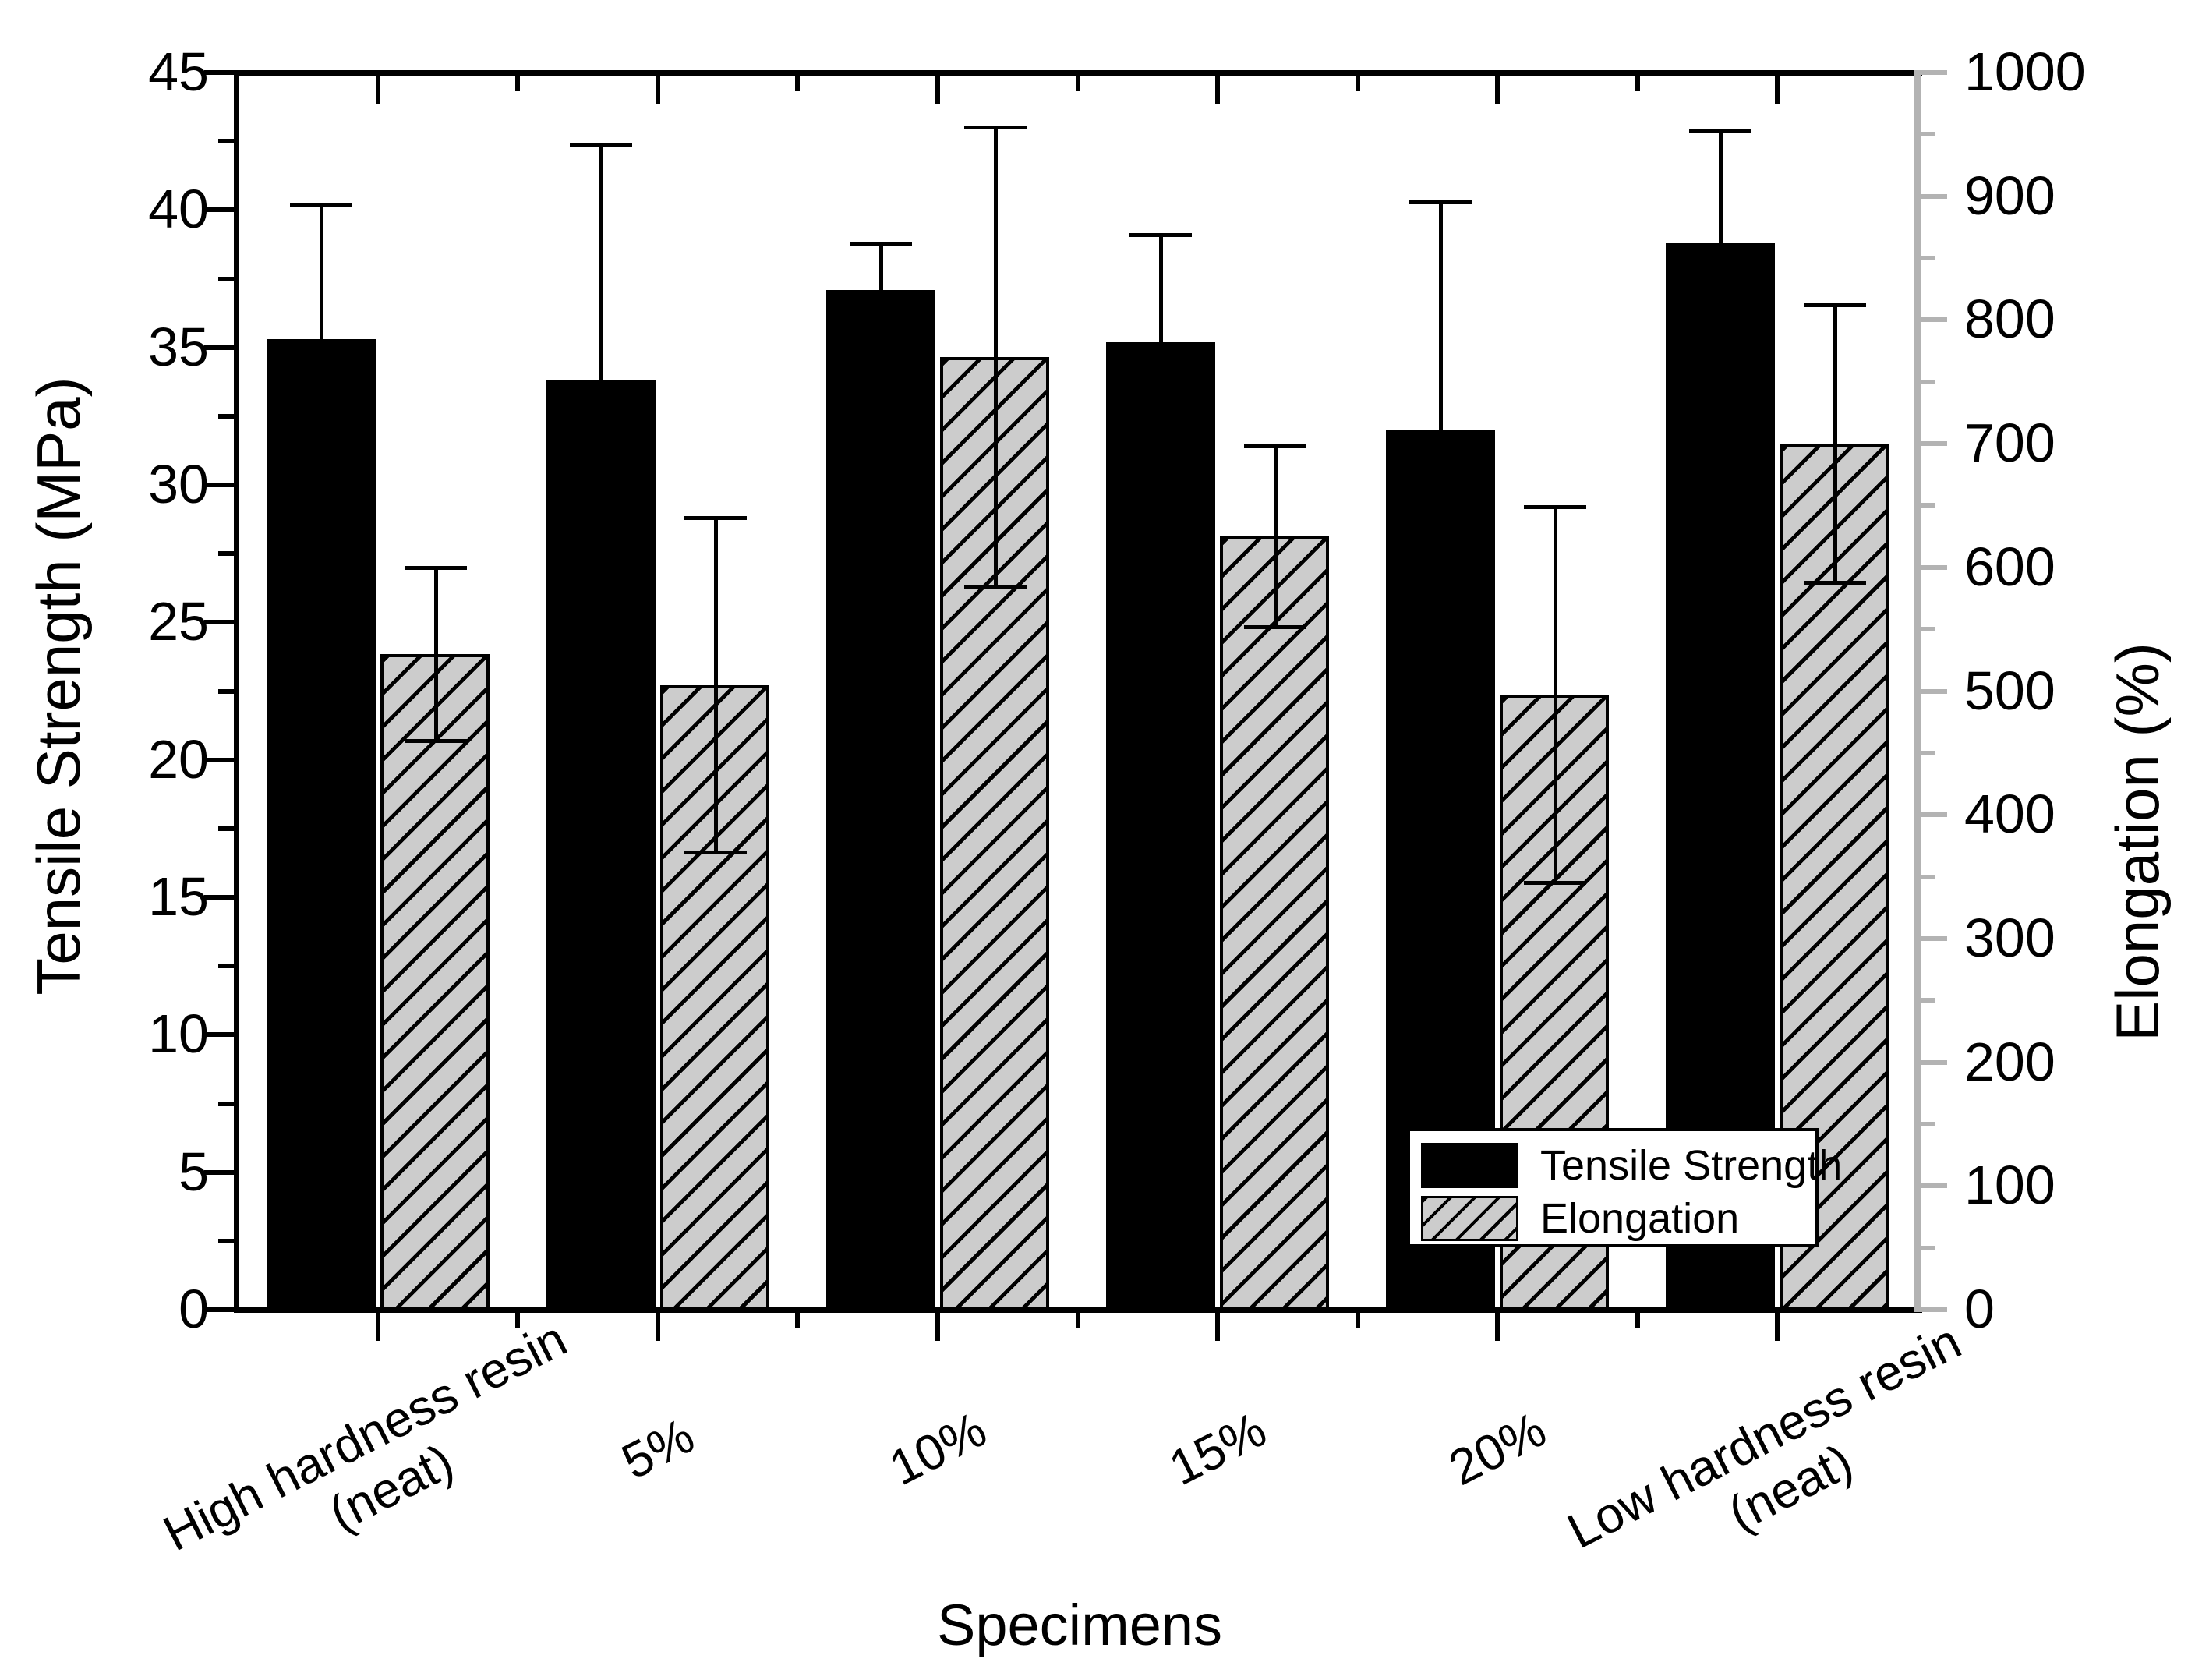 This screenshot has width=2188, height=1680. Describe the element at coordinates (1497, 1449) in the screenshot. I see `x-category-label: 20%` at that location.